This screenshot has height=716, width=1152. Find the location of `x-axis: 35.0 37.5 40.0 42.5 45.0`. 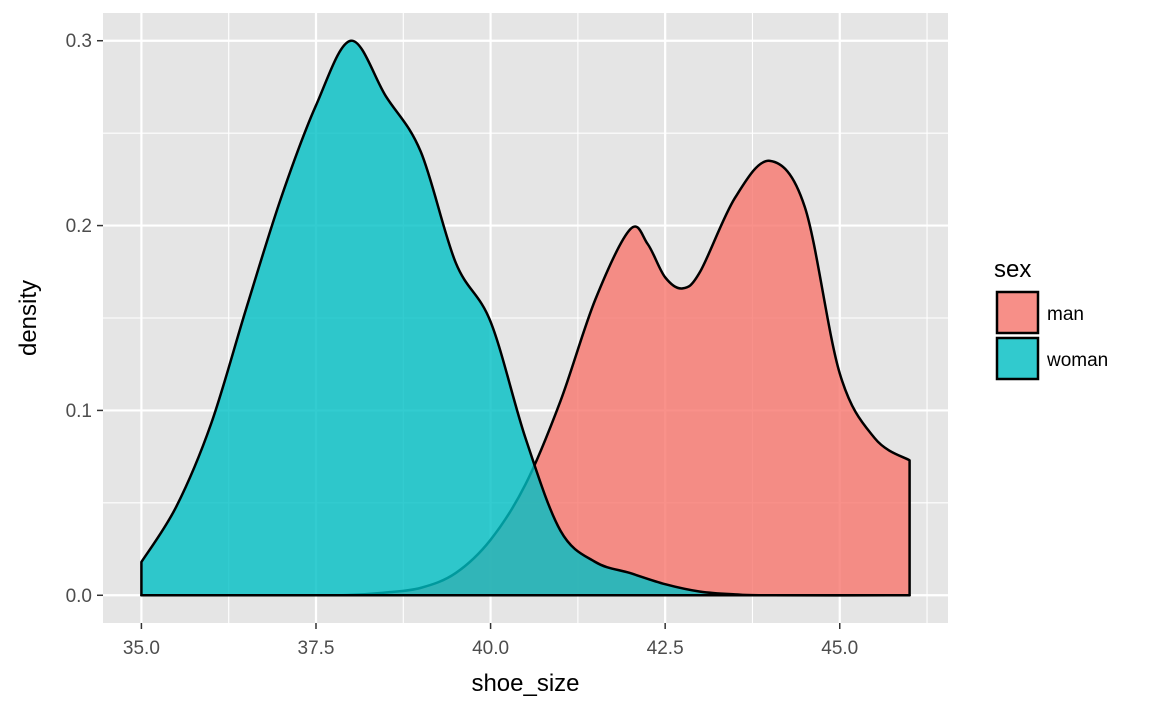

x-axis: 35.0 37.5 40.0 42.5 45.0 is located at coordinates (490, 641).